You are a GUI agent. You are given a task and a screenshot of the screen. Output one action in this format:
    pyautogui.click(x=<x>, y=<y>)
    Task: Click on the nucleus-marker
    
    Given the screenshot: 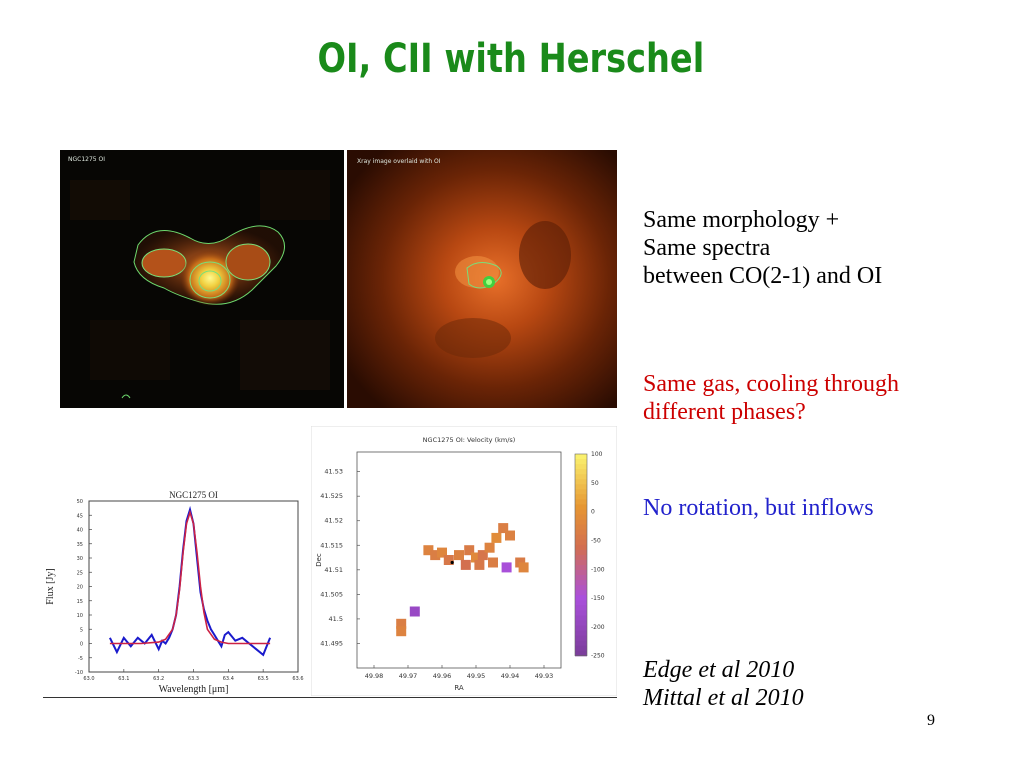 What is the action you would take?
    pyautogui.click(x=452, y=562)
    